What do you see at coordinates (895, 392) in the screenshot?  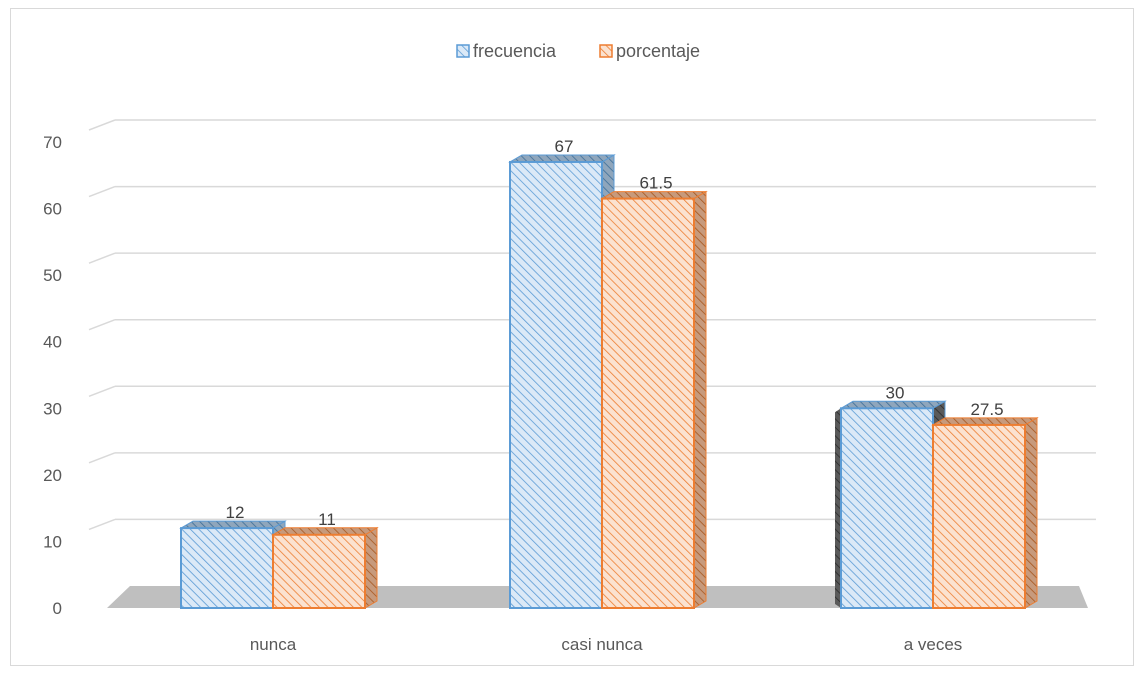 I see `data-label: 30` at bounding box center [895, 392].